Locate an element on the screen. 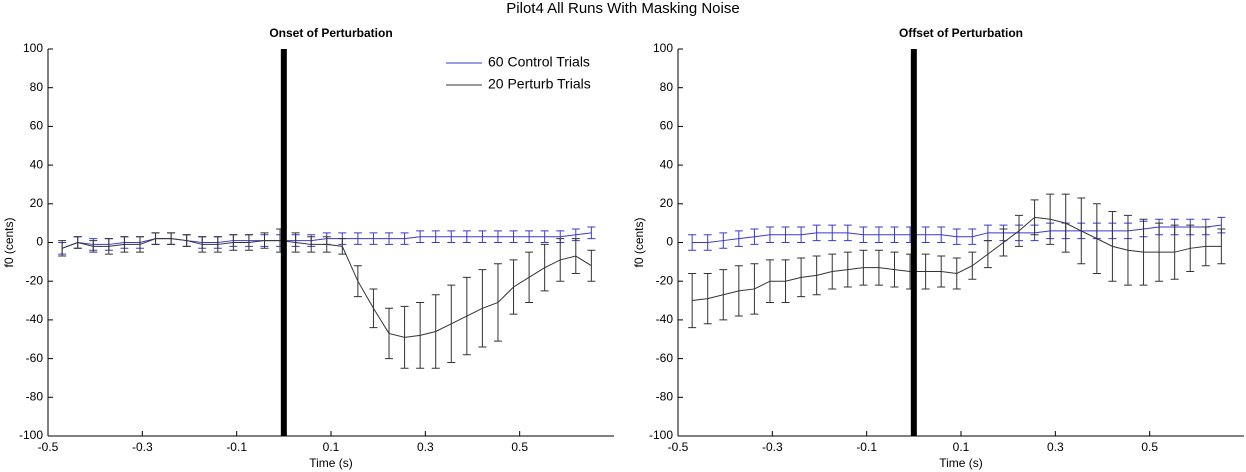  legend-label: 20 Perturb Trials is located at coordinates (539, 84).